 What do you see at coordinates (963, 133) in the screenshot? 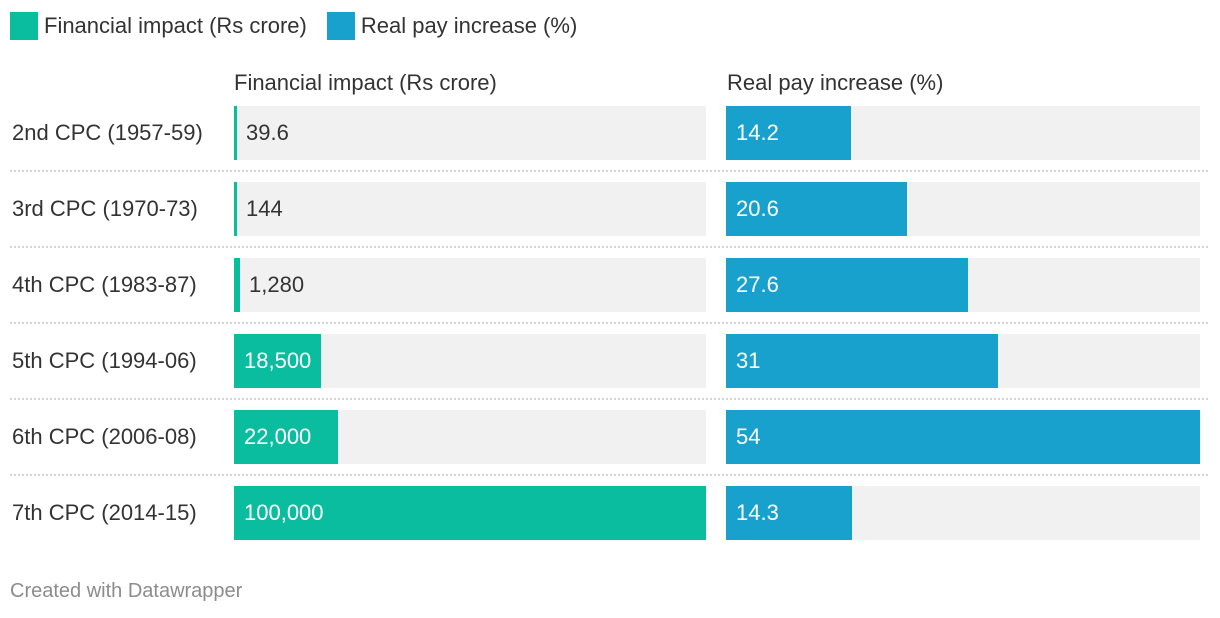
I see `bar-track-real-pay: 14.2` at bounding box center [963, 133].